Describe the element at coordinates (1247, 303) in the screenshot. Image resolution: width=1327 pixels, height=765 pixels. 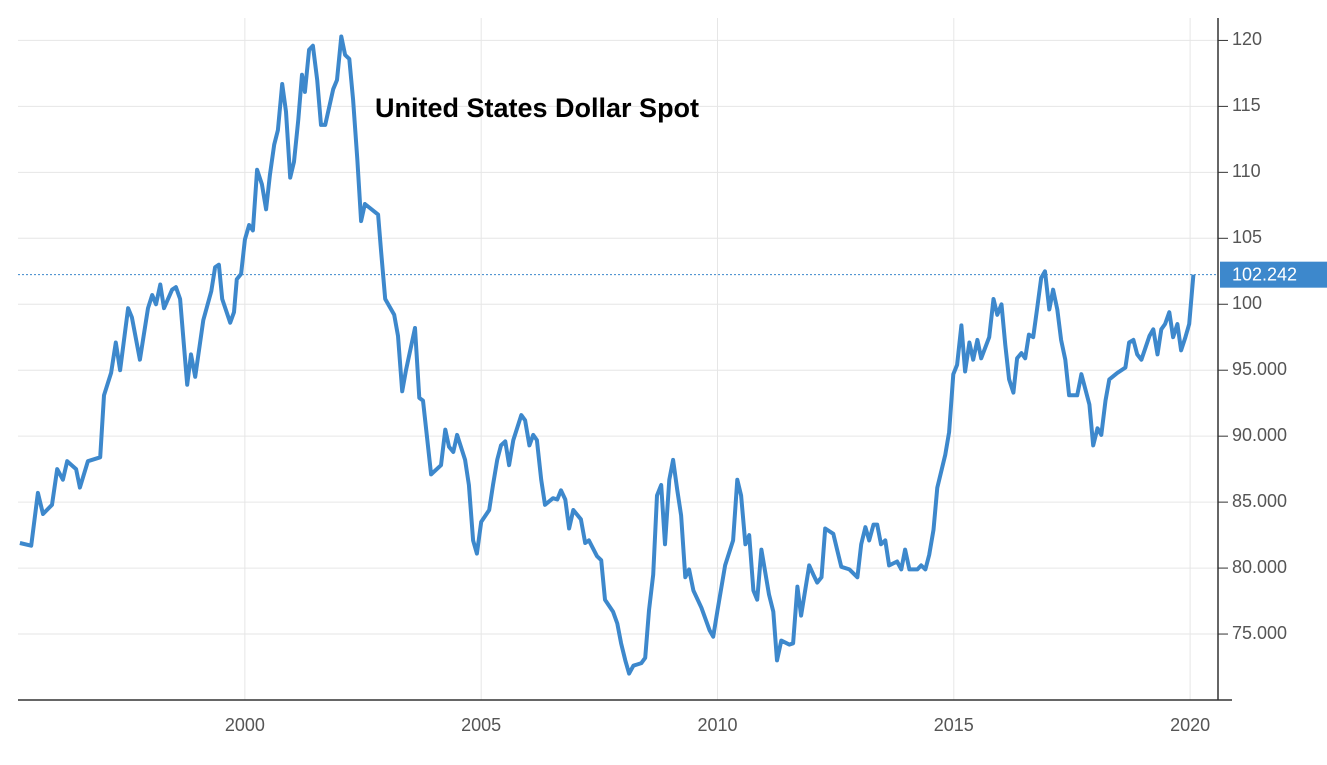
I see `y-tick-label: 100` at that location.